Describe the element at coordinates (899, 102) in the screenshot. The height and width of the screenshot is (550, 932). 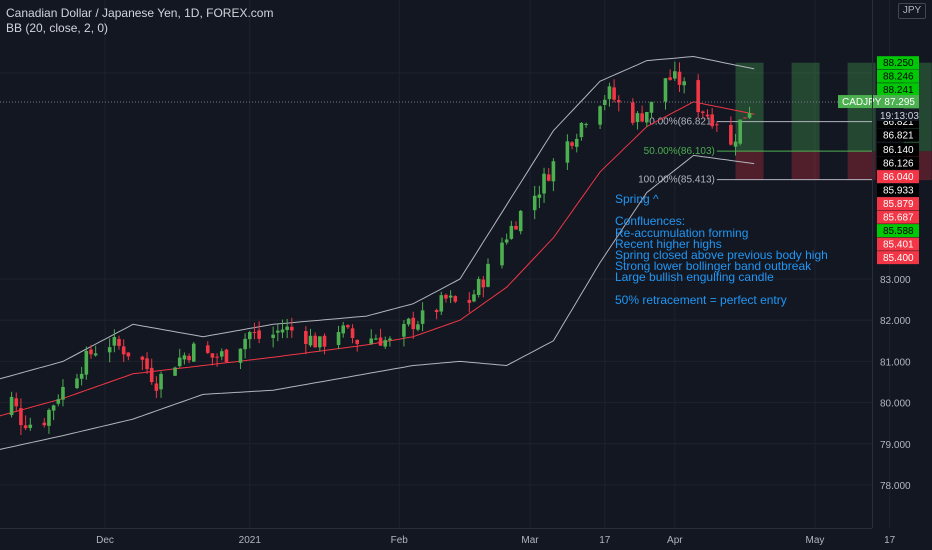
I see `current-price-value: 87.295` at that location.